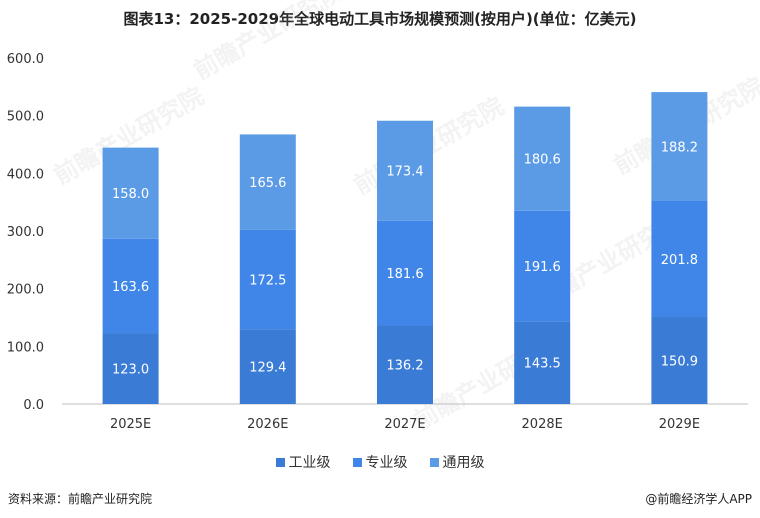 This screenshot has height=518, width=760. I want to click on y-tick-label: 400.0, so click(25, 174).